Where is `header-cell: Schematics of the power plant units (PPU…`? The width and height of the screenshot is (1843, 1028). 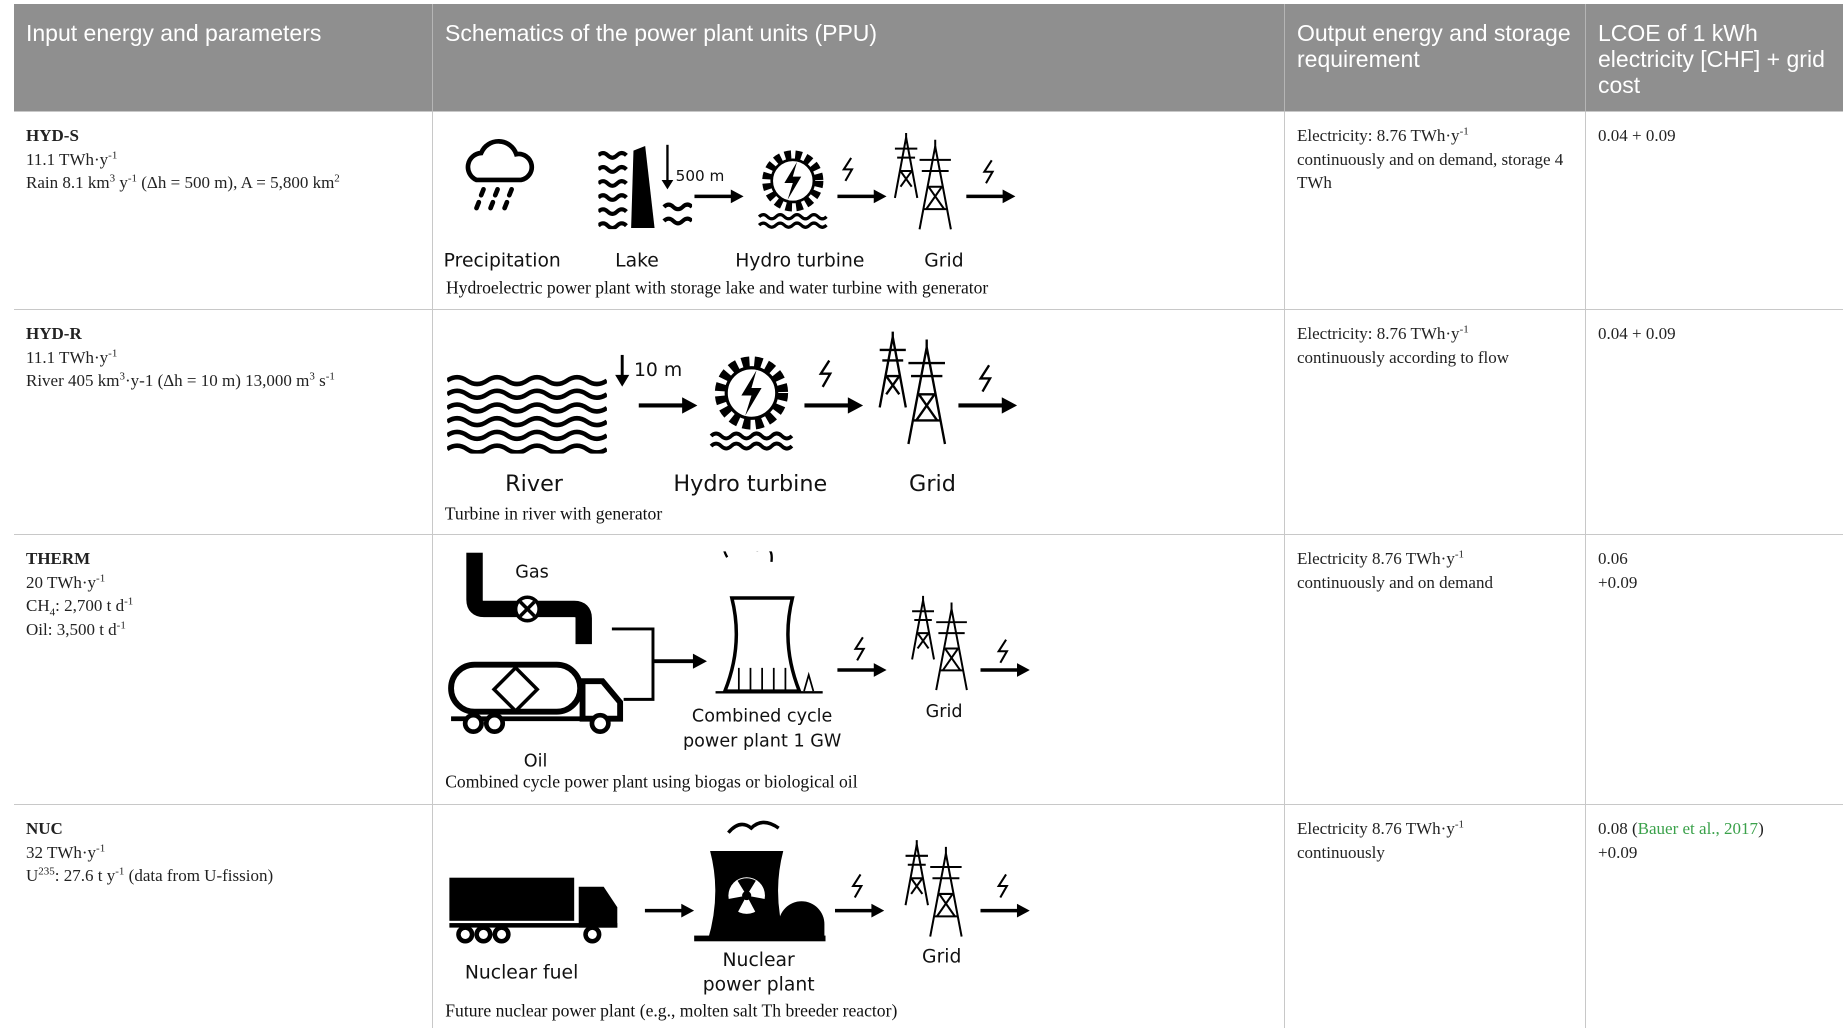
header-cell: Schematics of the power plant units (PPU… is located at coordinates (859, 58).